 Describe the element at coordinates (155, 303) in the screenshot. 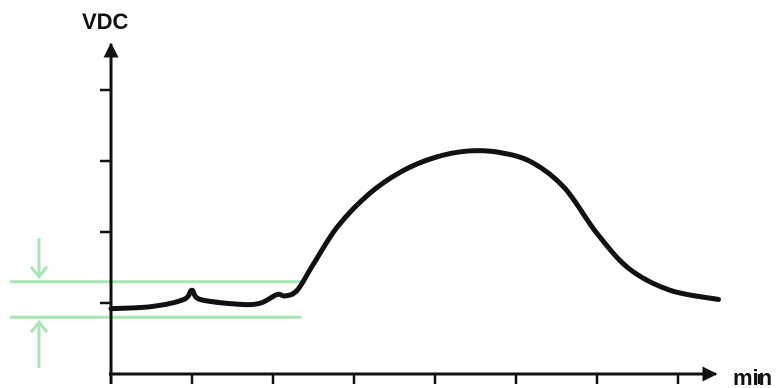

I see `threshold-band` at that location.